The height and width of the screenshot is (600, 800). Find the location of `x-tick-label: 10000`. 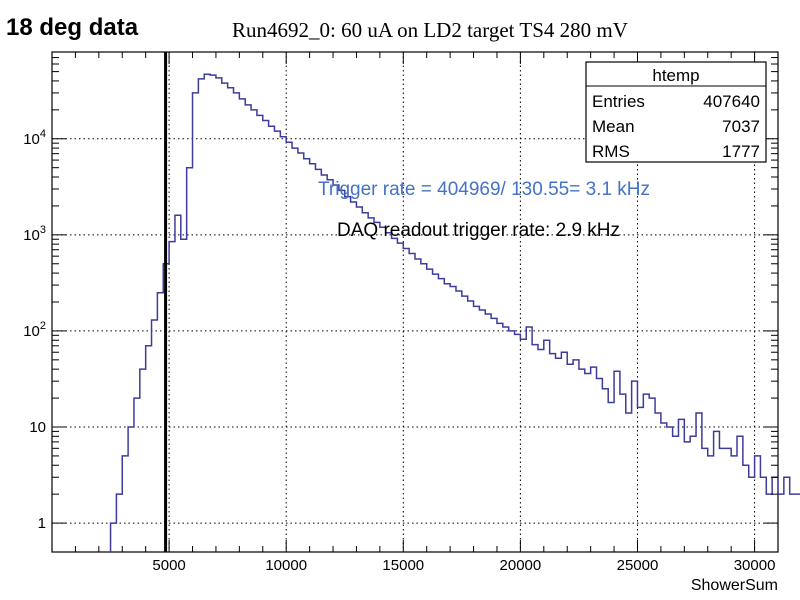

x-tick-label: 10000 is located at coordinates (286, 565).